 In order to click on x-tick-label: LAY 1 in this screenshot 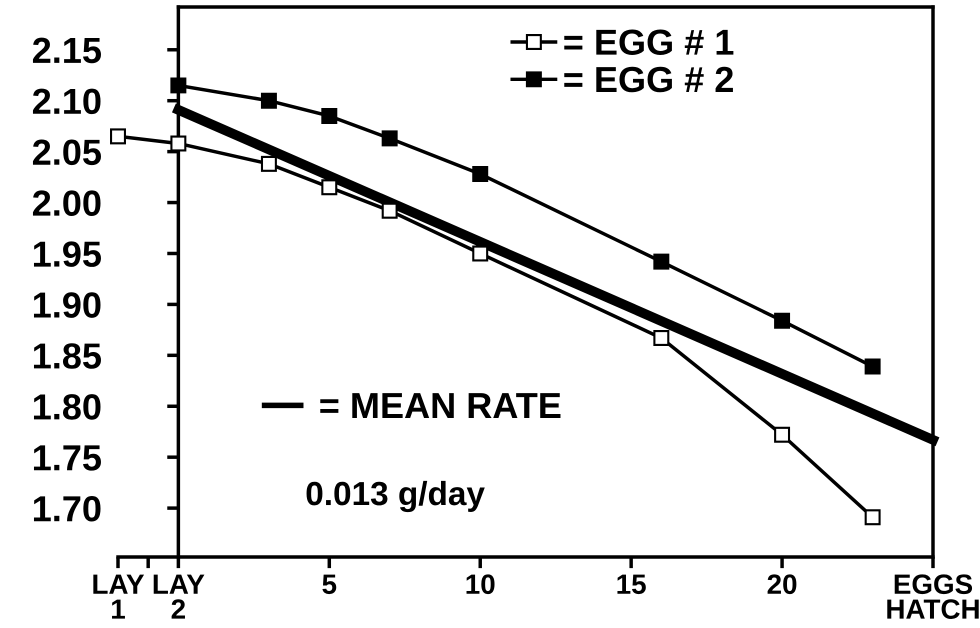, I will do `click(118, 596)`.